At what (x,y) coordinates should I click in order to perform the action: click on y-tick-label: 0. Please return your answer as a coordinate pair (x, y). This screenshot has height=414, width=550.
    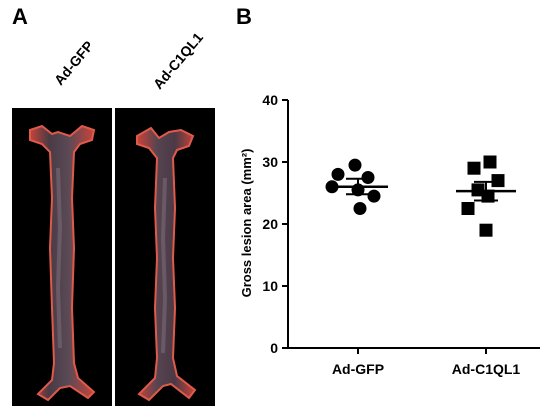
    Looking at the image, I should click on (274, 348).